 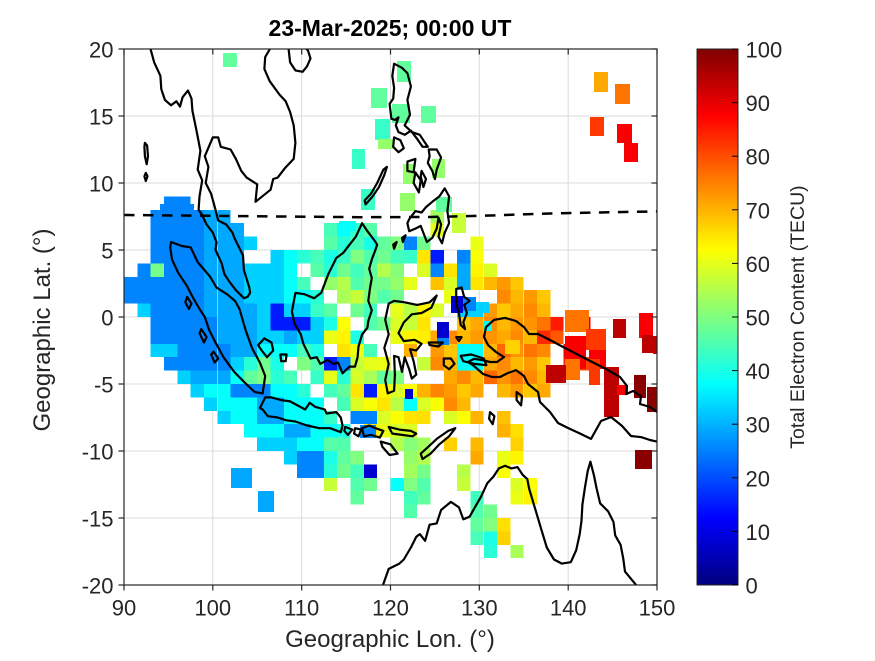 What do you see at coordinates (758, 425) in the screenshot?
I see `svg-text: 30` at bounding box center [758, 425].